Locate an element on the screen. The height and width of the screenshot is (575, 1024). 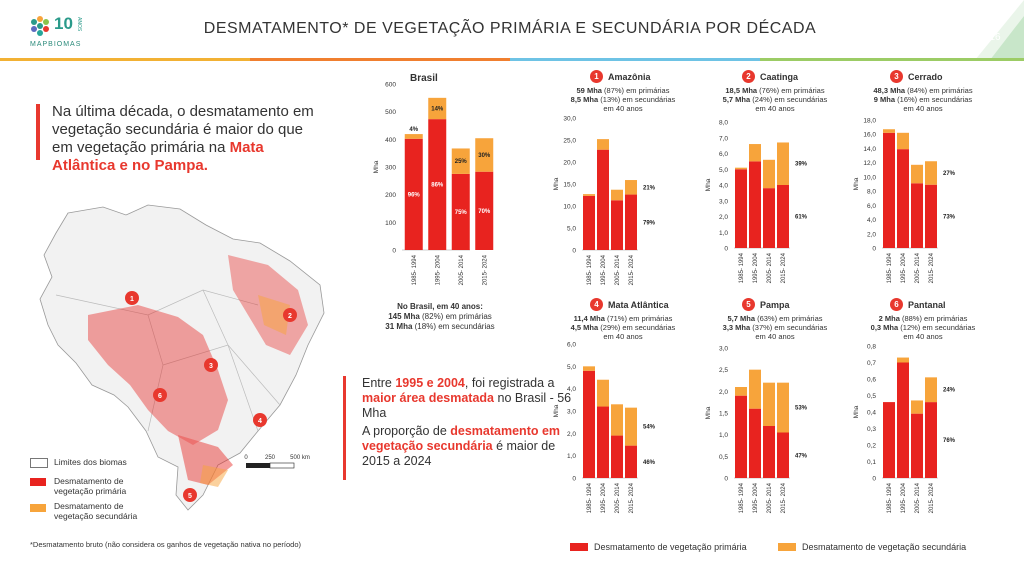
scale-500: 500 km is located at coordinates (300, 458).